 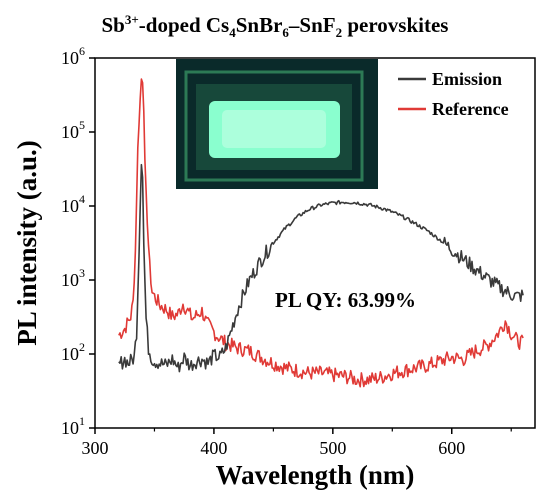 What do you see at coordinates (73, 426) in the screenshot?
I see `y-tick-label: 10¹` at bounding box center [73, 426].